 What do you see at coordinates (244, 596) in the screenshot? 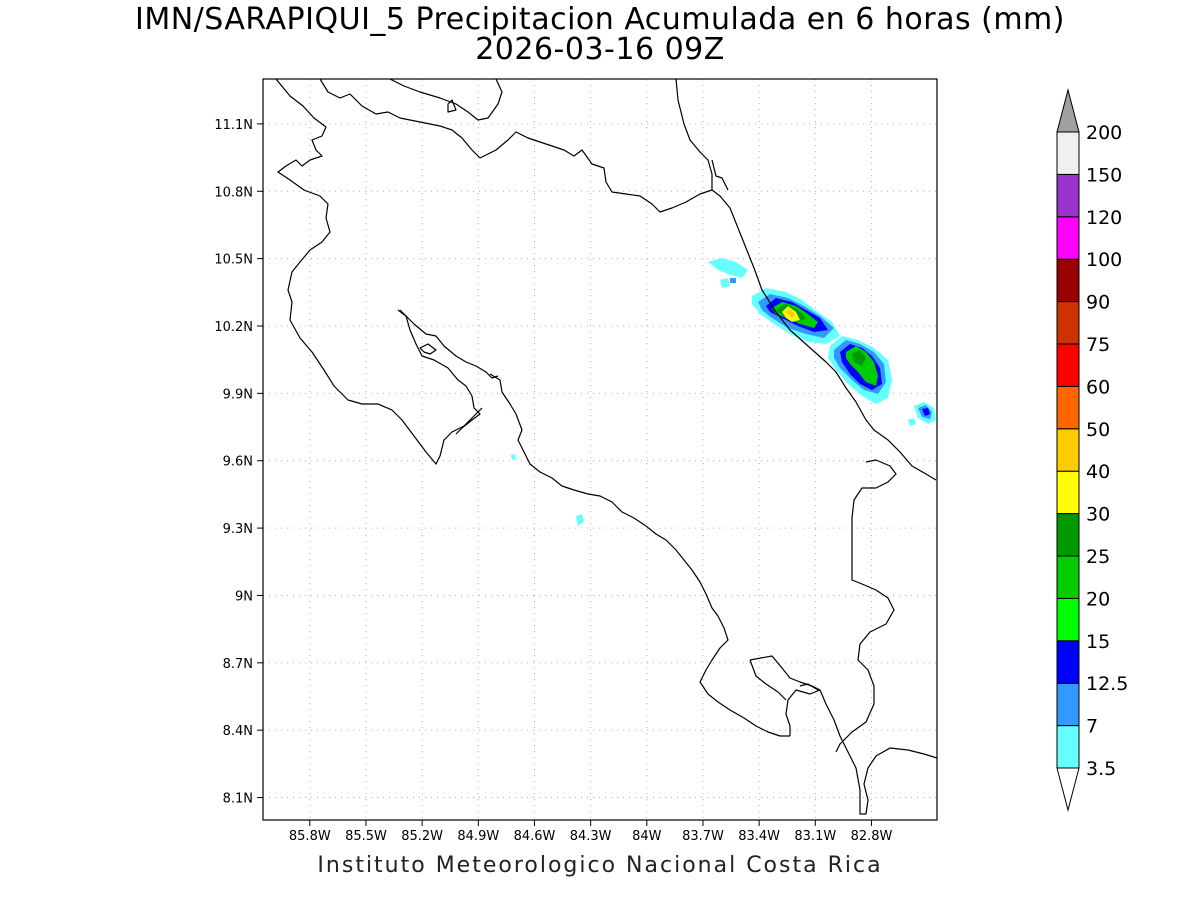
I see `lat-tick-label: 9N` at bounding box center [244, 596].